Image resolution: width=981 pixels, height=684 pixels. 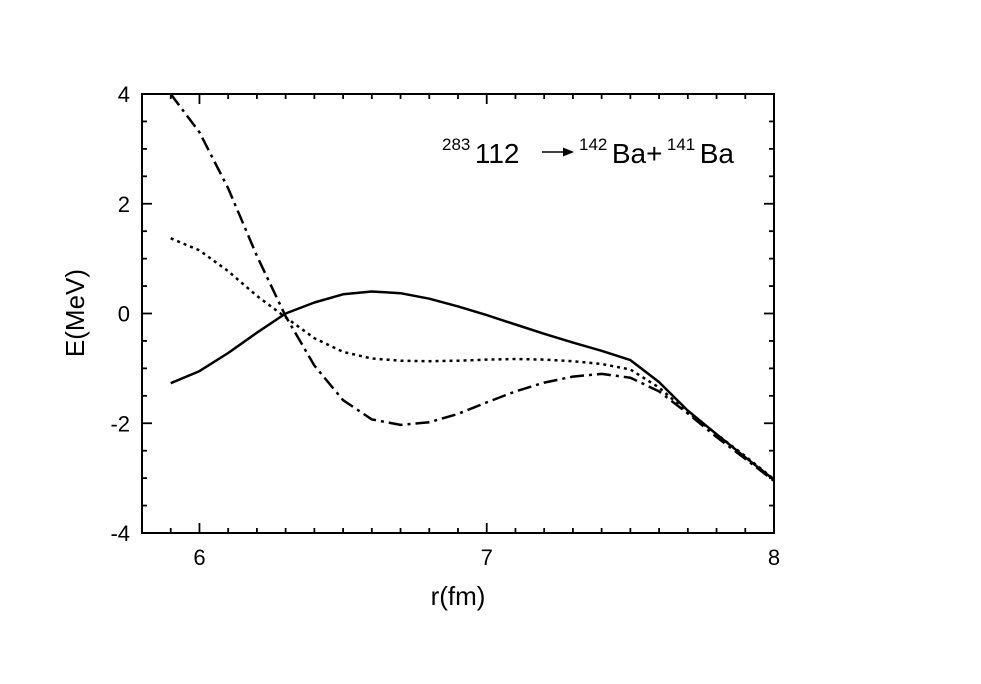 What do you see at coordinates (120, 533) in the screenshot?
I see `y-tick-label: -4` at bounding box center [120, 533].